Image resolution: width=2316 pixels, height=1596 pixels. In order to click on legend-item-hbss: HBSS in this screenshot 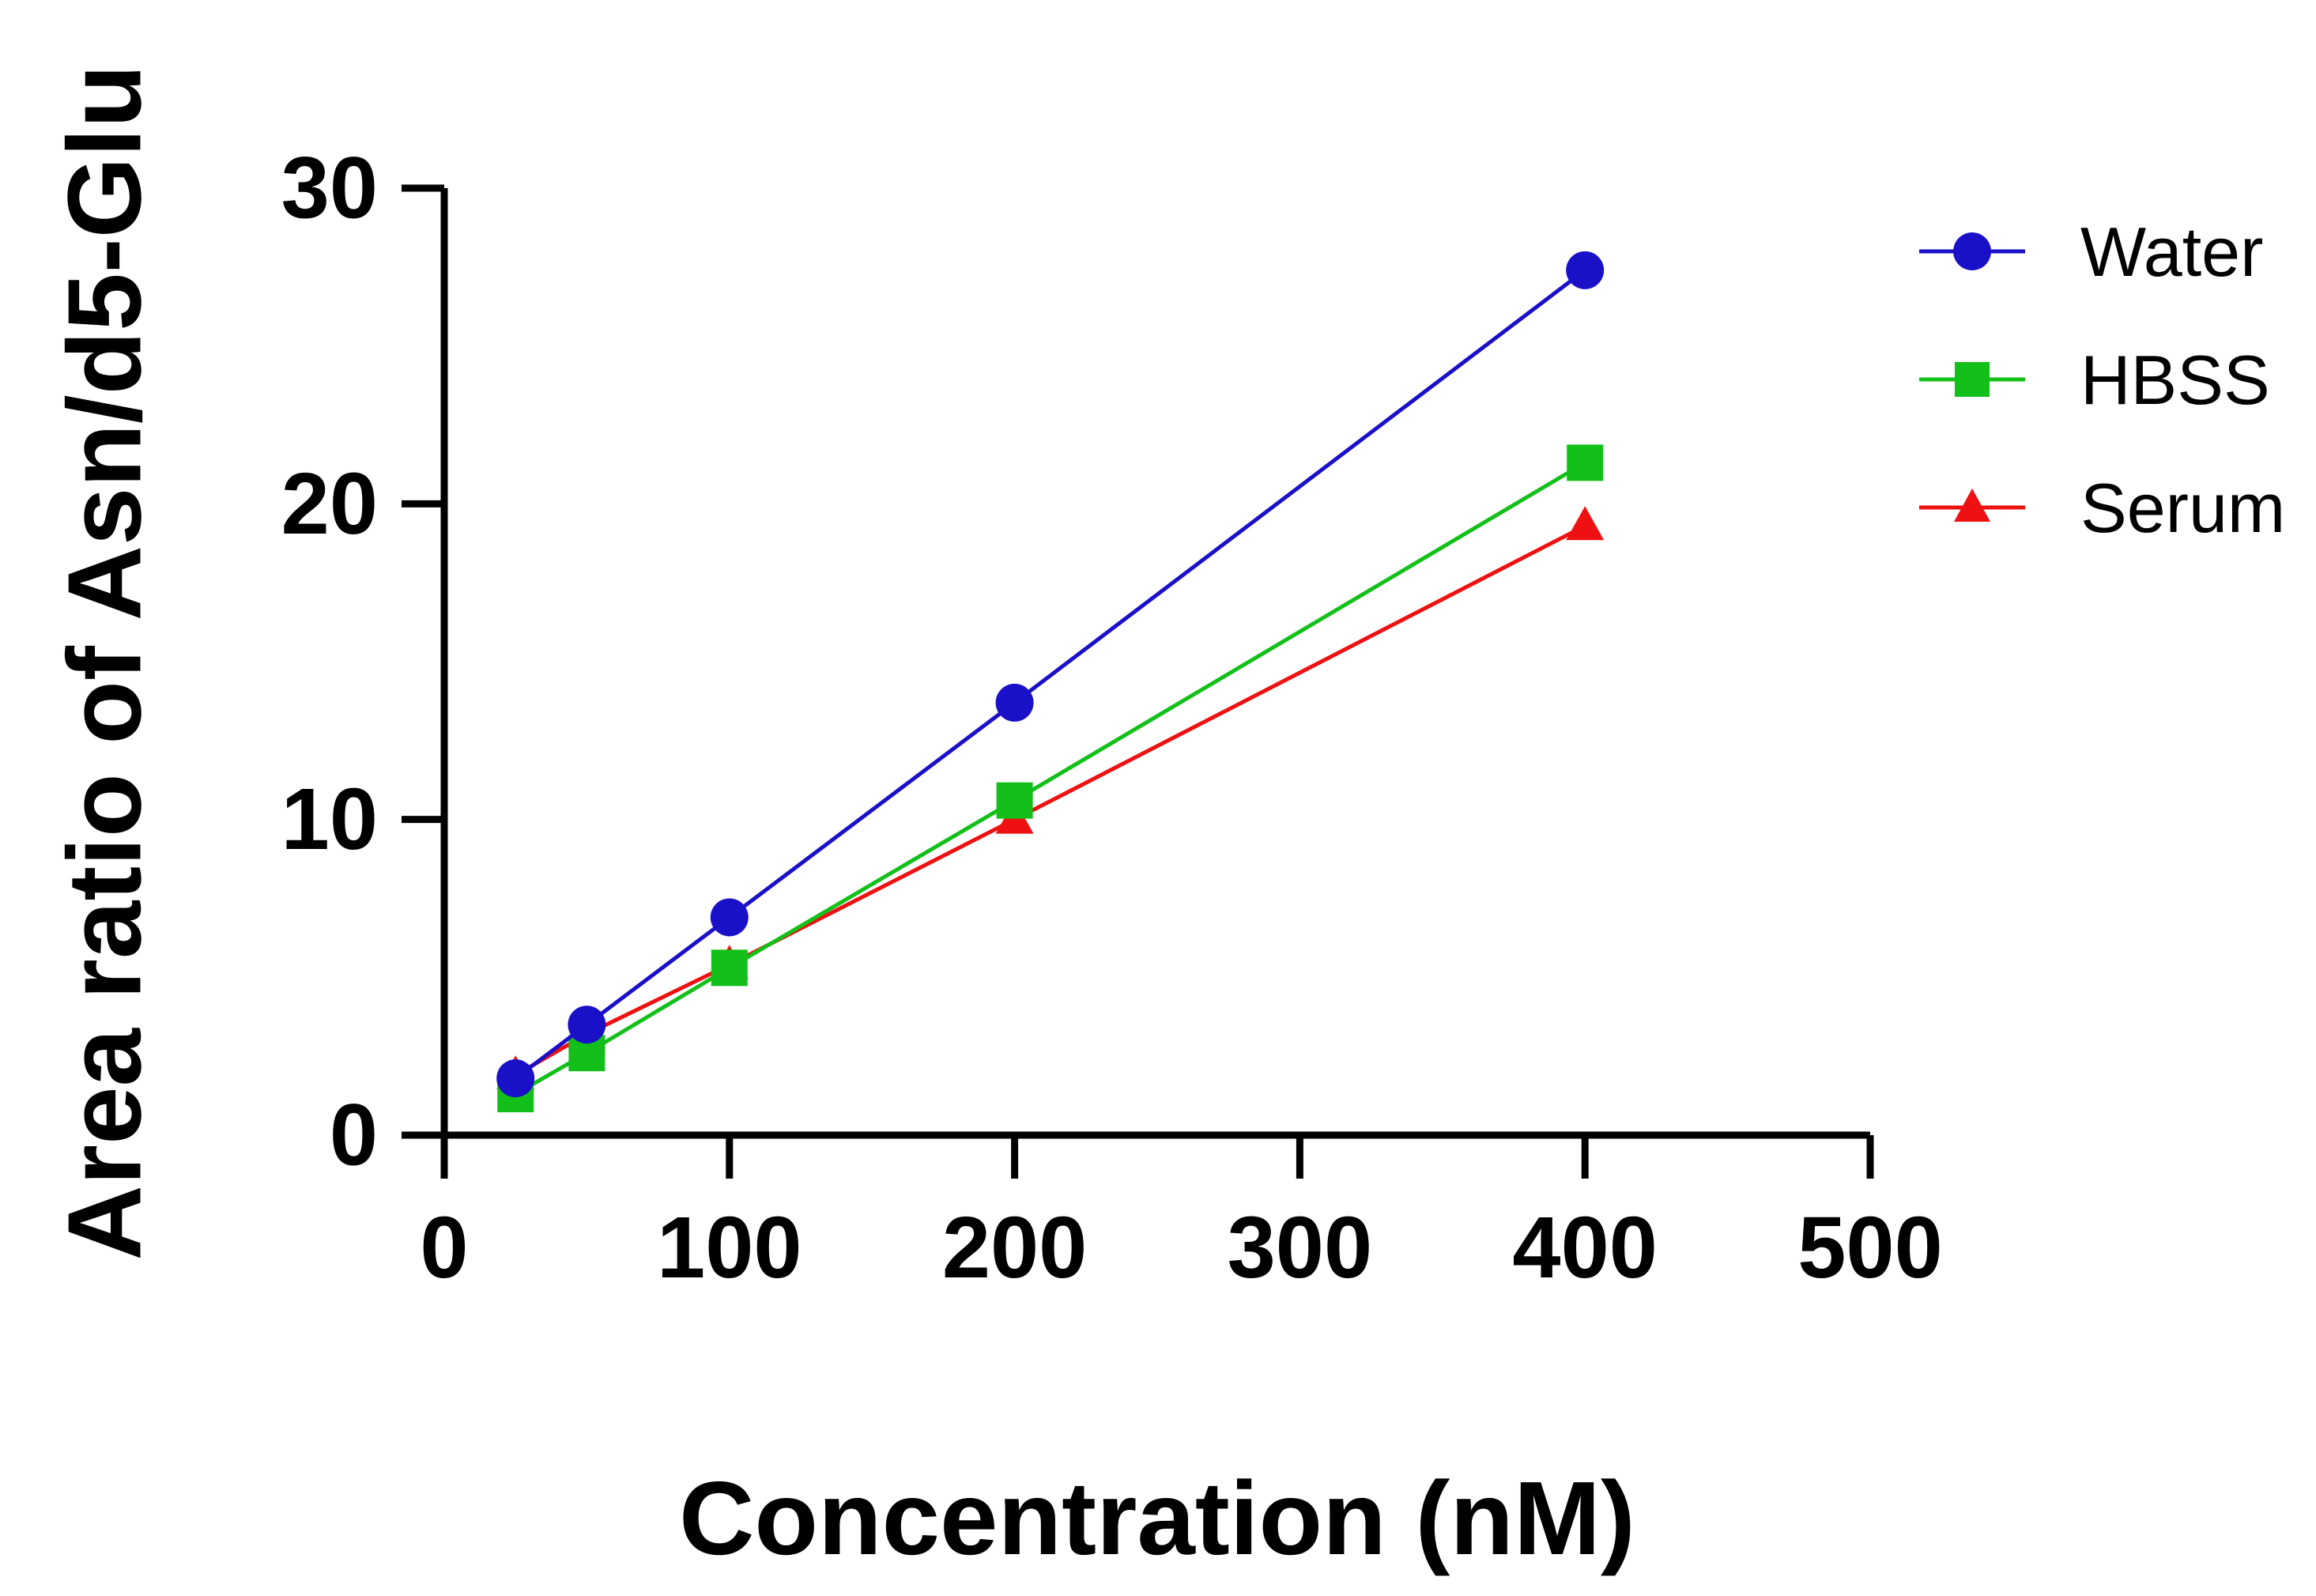, I will do `click(2094, 380)`.